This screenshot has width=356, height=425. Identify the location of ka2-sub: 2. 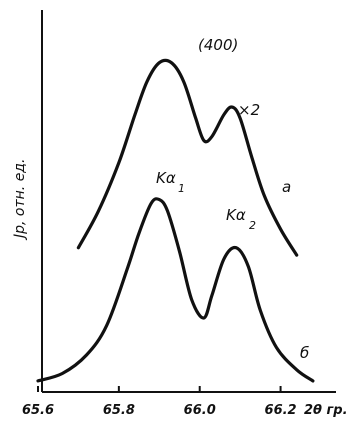
(252, 225).